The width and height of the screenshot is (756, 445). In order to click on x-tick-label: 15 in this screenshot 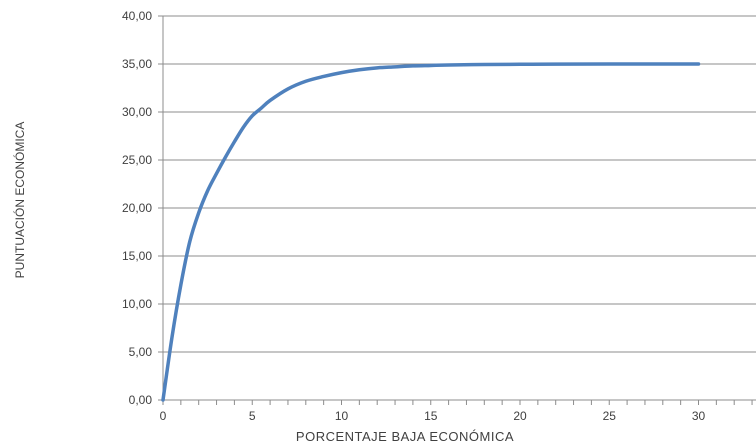, I will do `click(431, 416)`.